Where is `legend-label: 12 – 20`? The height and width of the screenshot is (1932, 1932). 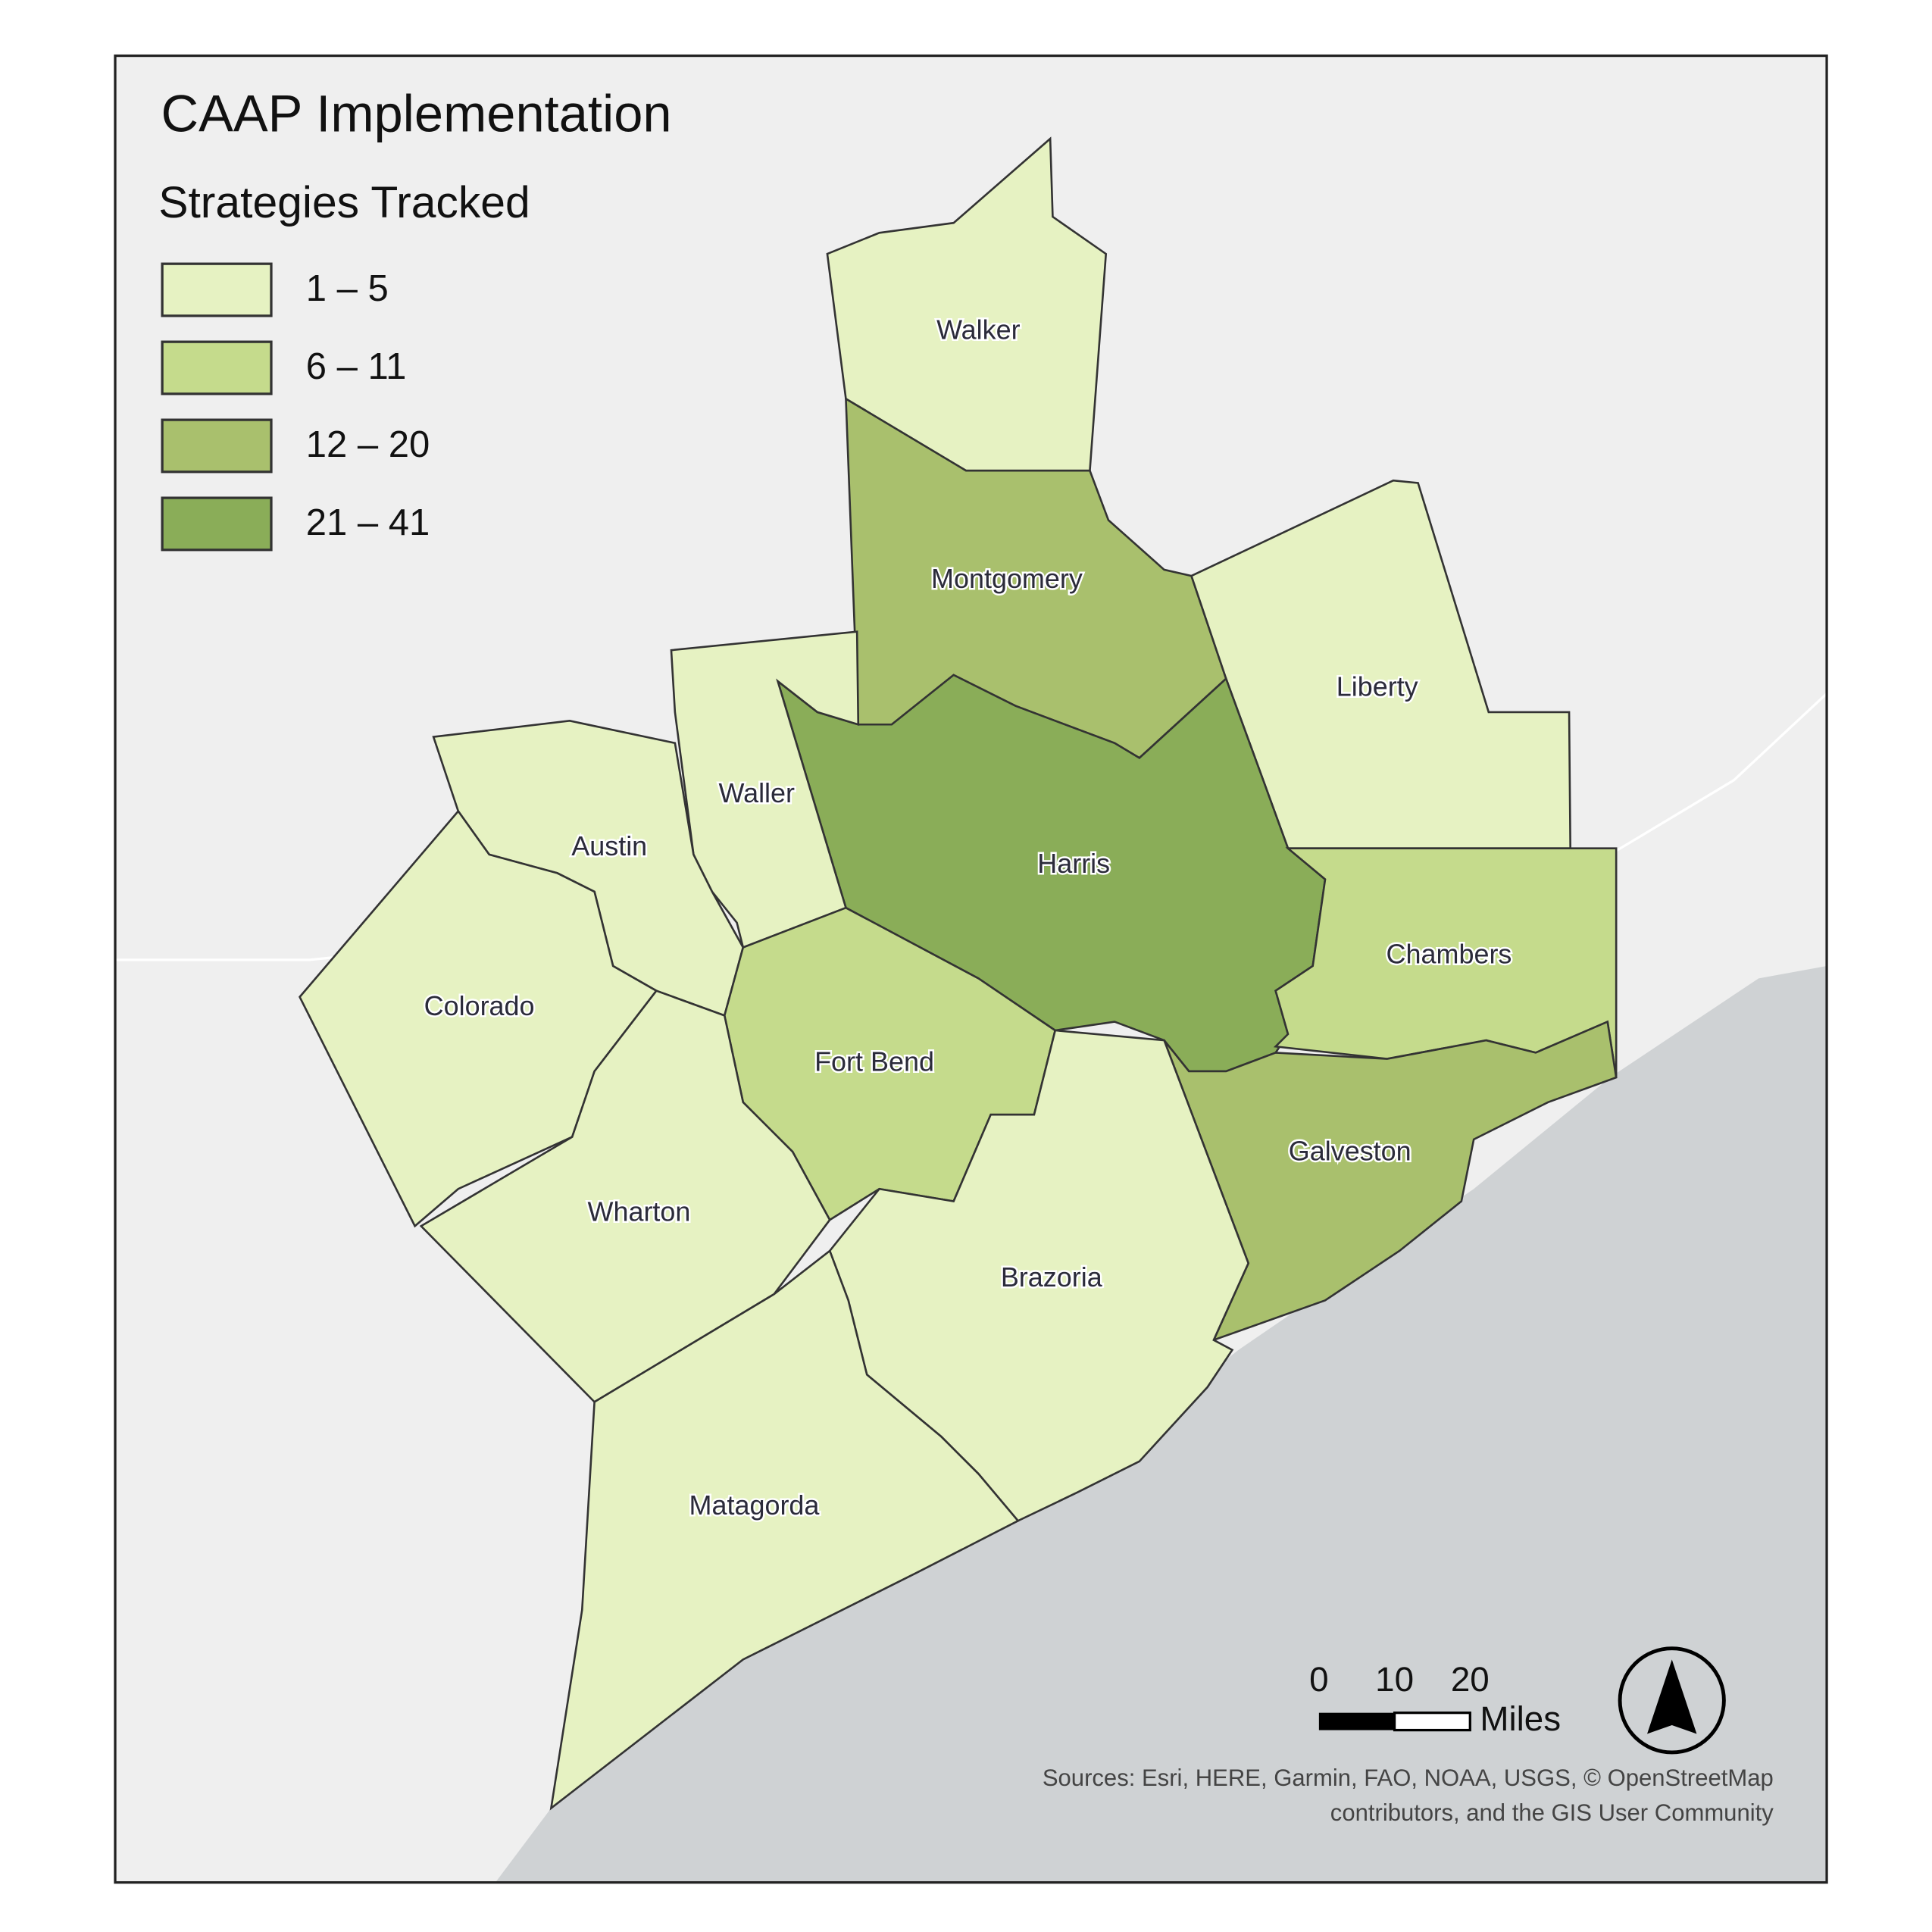
legend-label: 12 – 20 is located at coordinates (368, 444).